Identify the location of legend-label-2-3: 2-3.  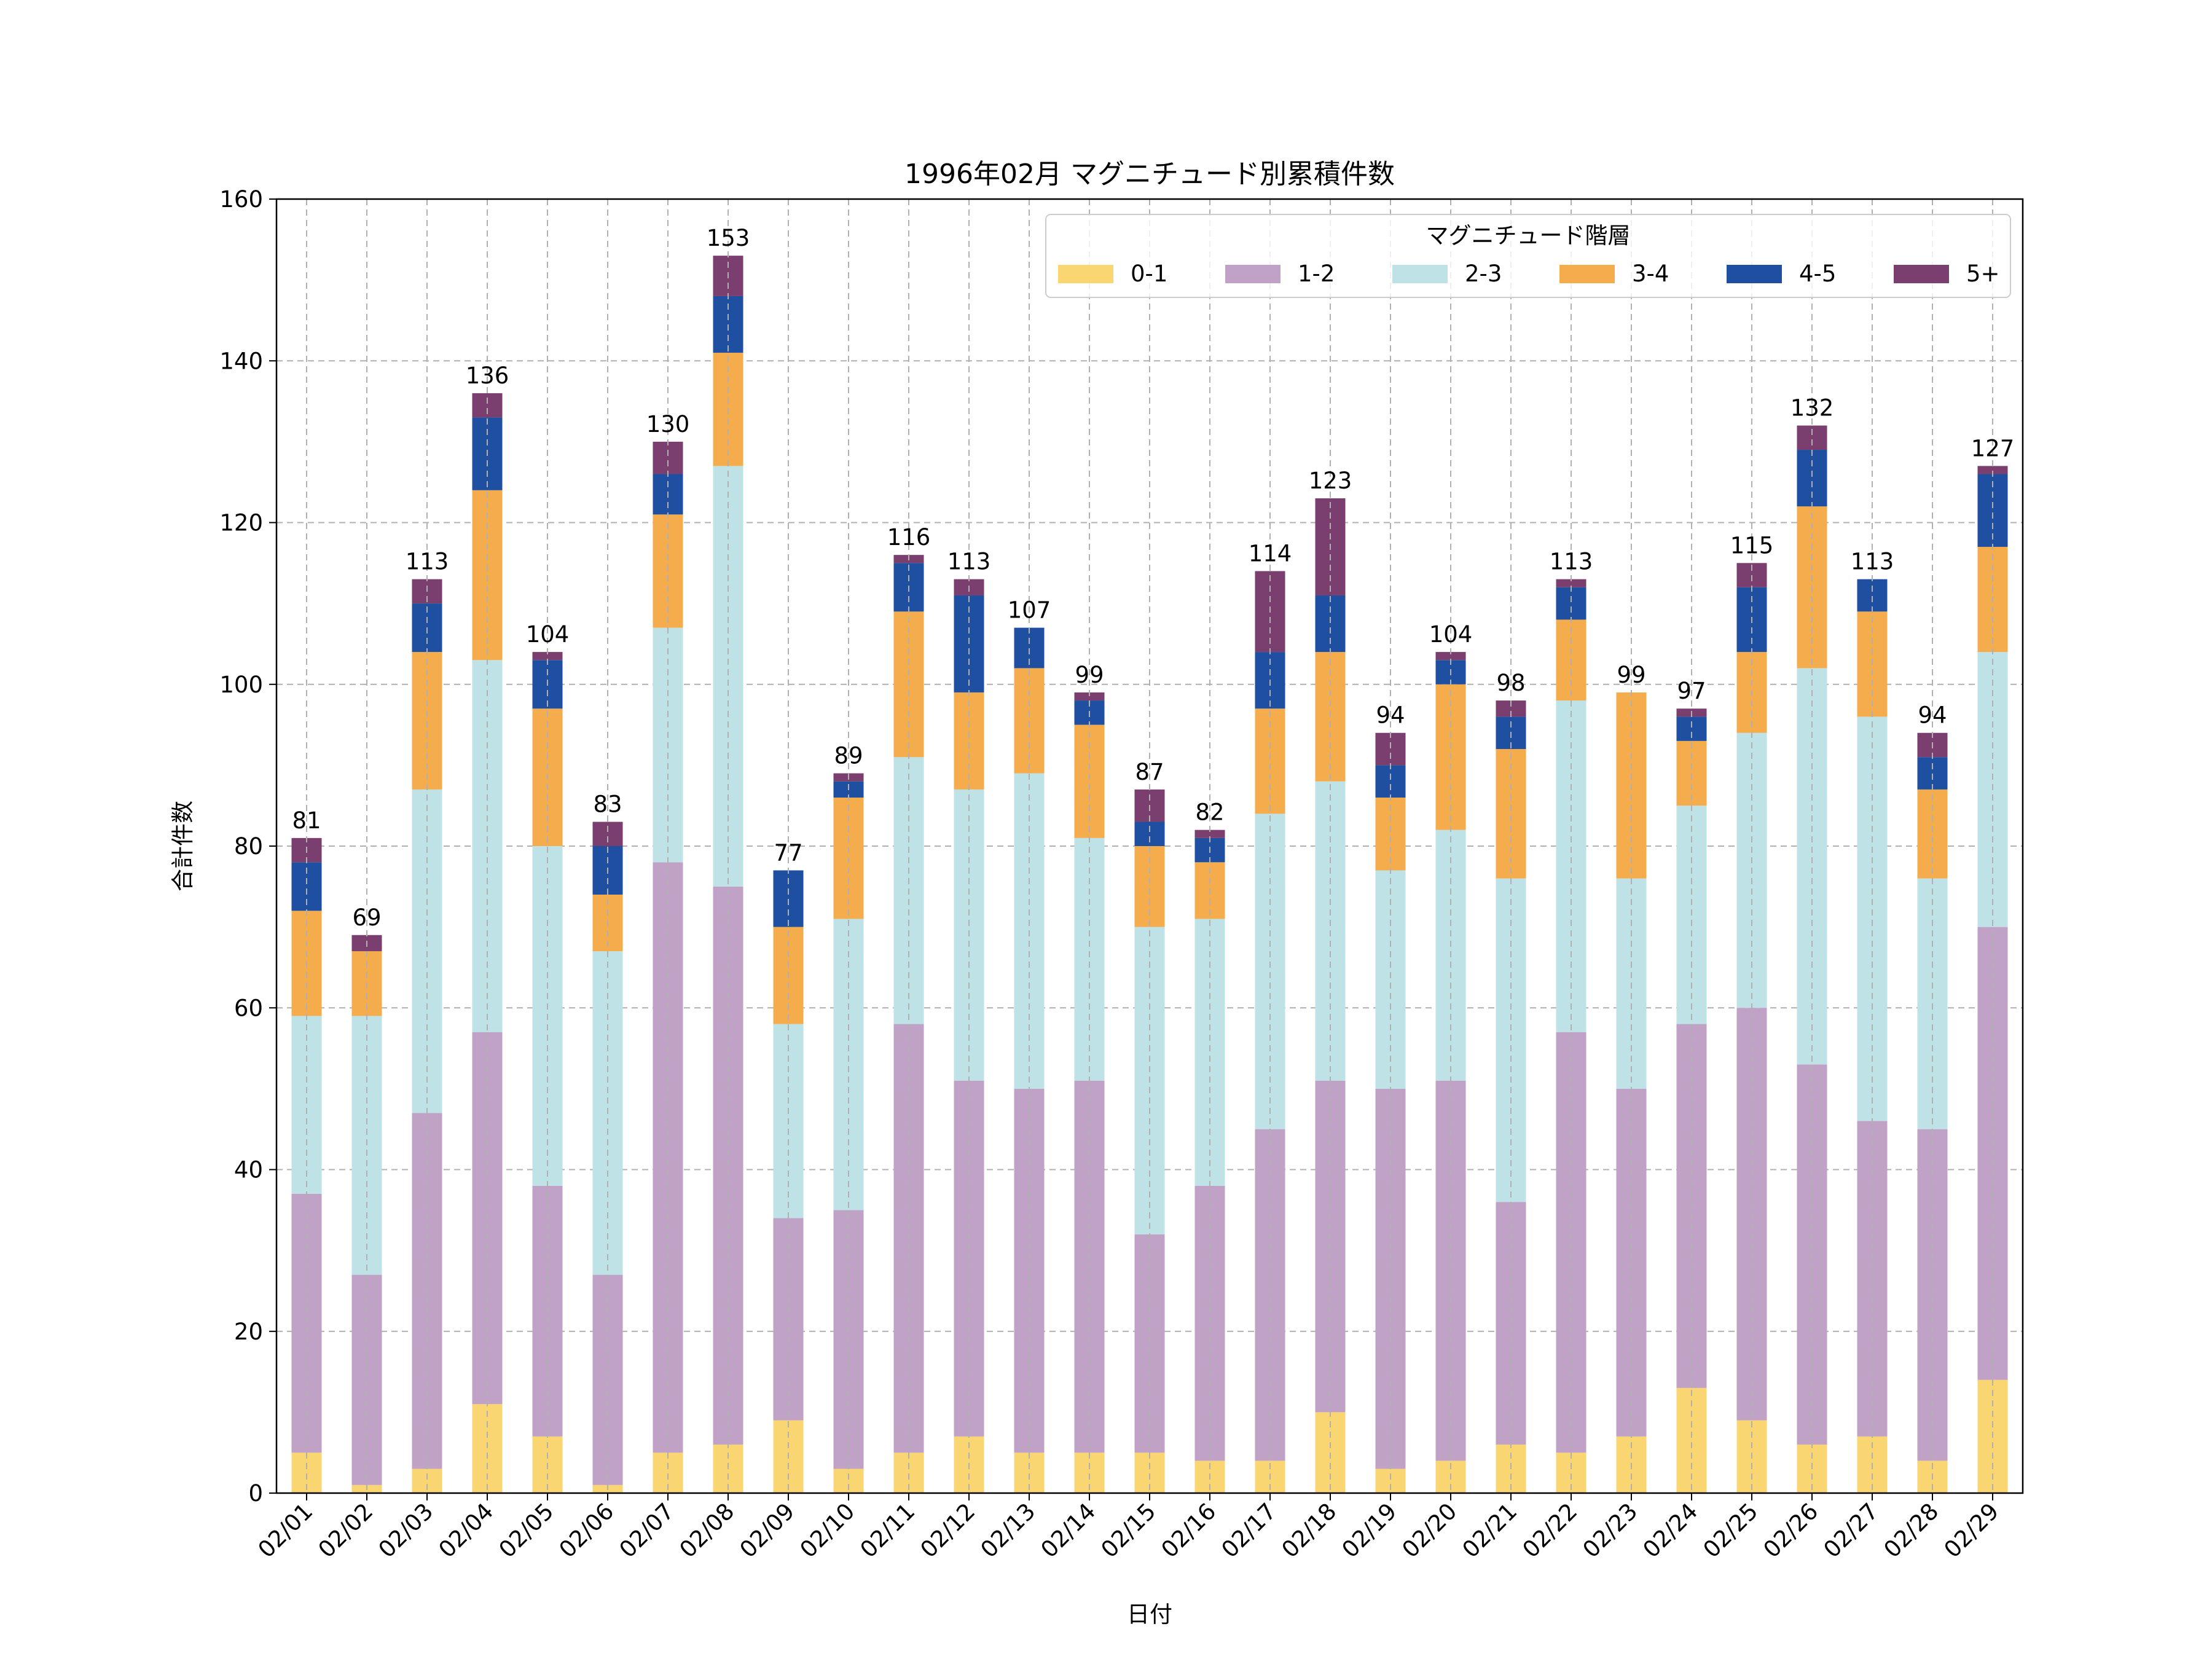
(1483, 274).